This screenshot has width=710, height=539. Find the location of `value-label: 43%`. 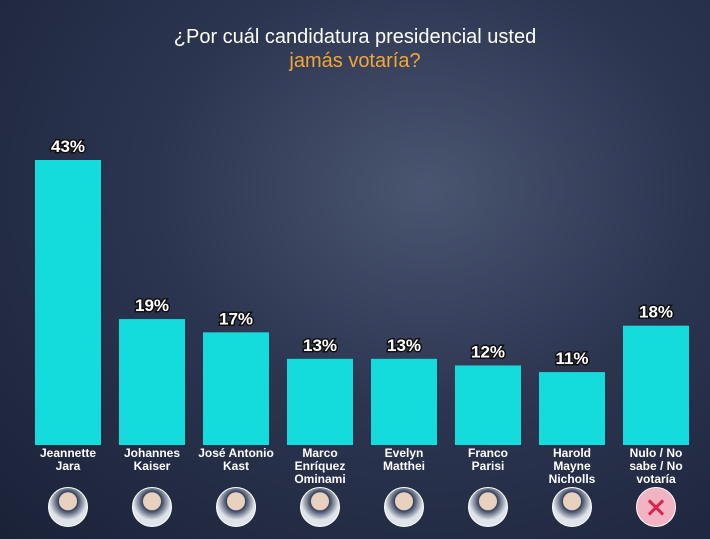

value-label: 43% is located at coordinates (68, 146).